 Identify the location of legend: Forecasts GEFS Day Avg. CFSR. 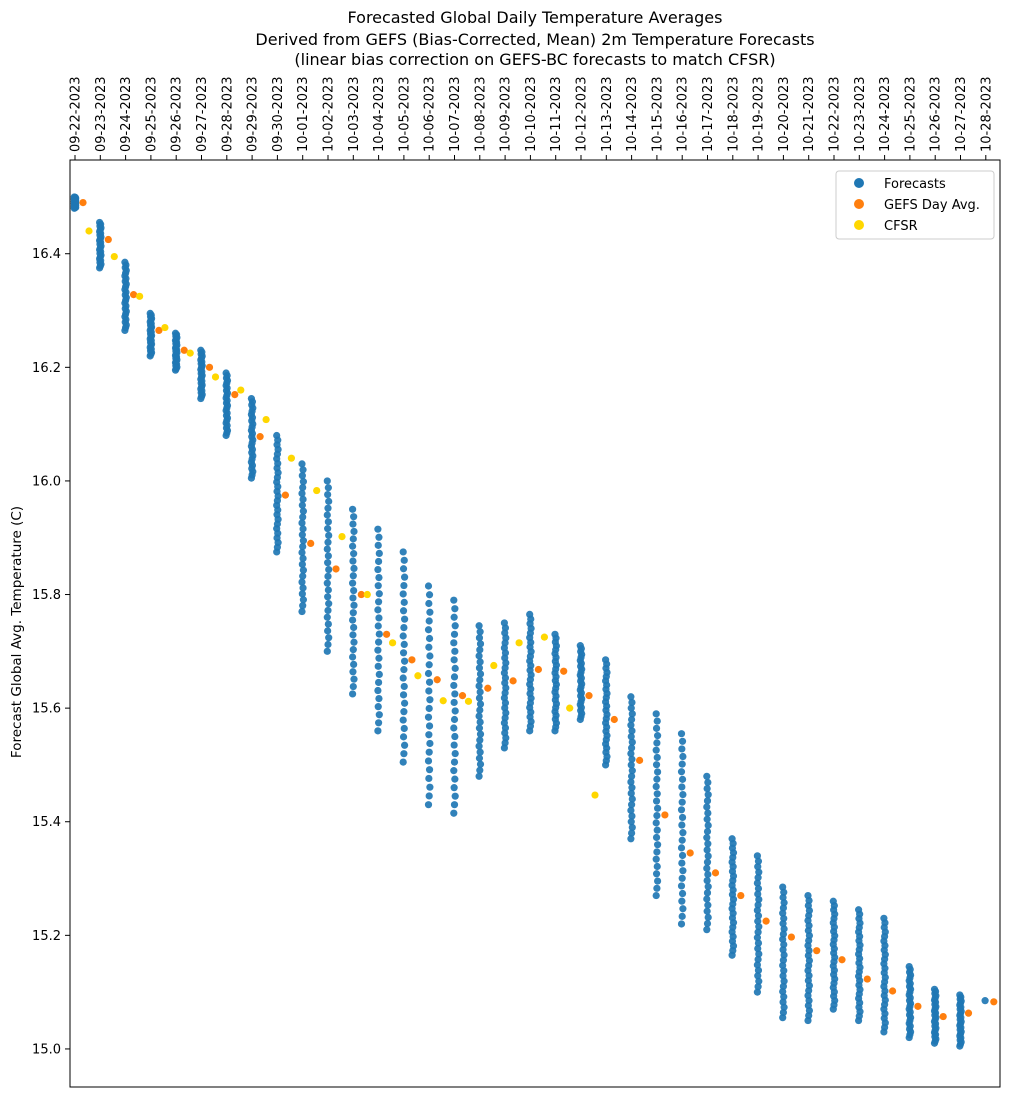
(915, 205).